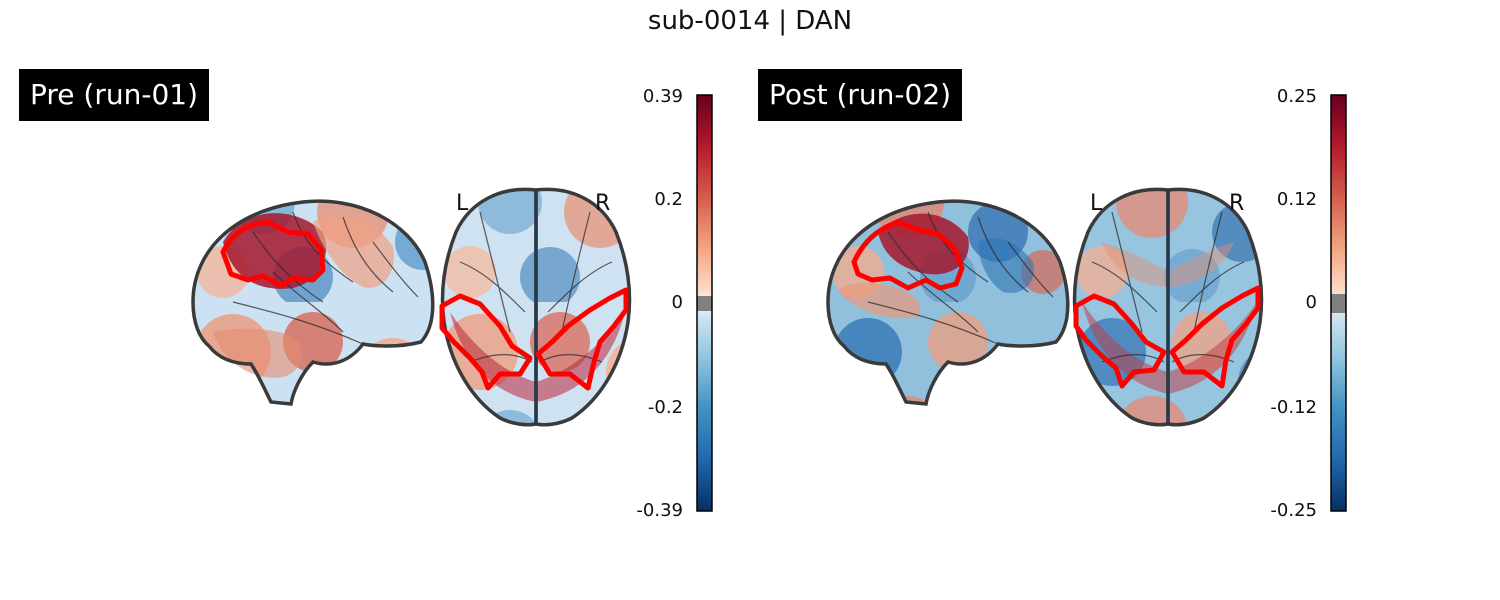 The height and width of the screenshot is (600, 1500). Describe the element at coordinates (1293, 510) in the screenshot. I see `colorbar-post-tick: -0.25` at that location.